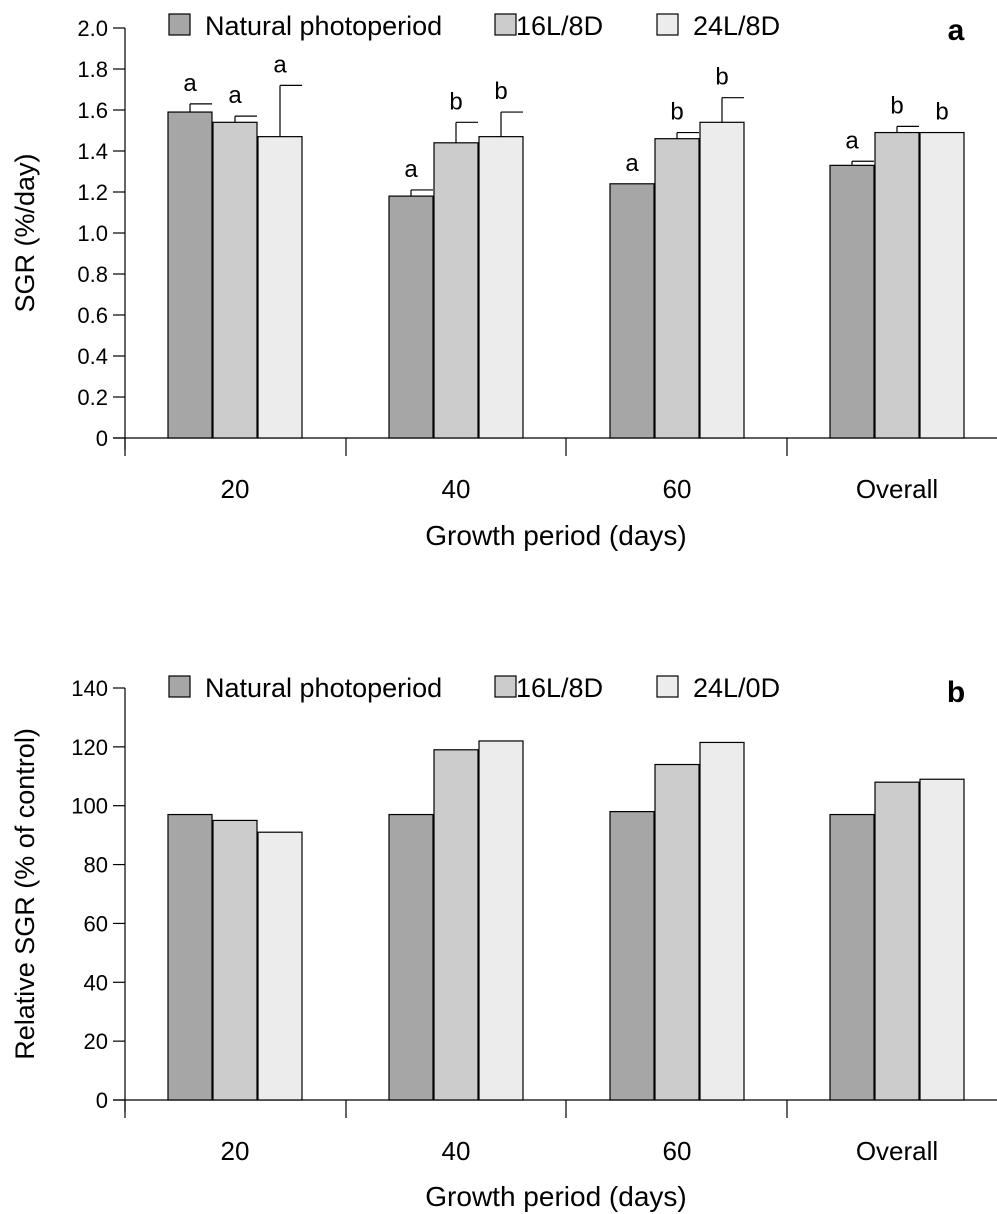  What do you see at coordinates (96, 923) in the screenshot?
I see `y-tick-label: 60` at bounding box center [96, 923].